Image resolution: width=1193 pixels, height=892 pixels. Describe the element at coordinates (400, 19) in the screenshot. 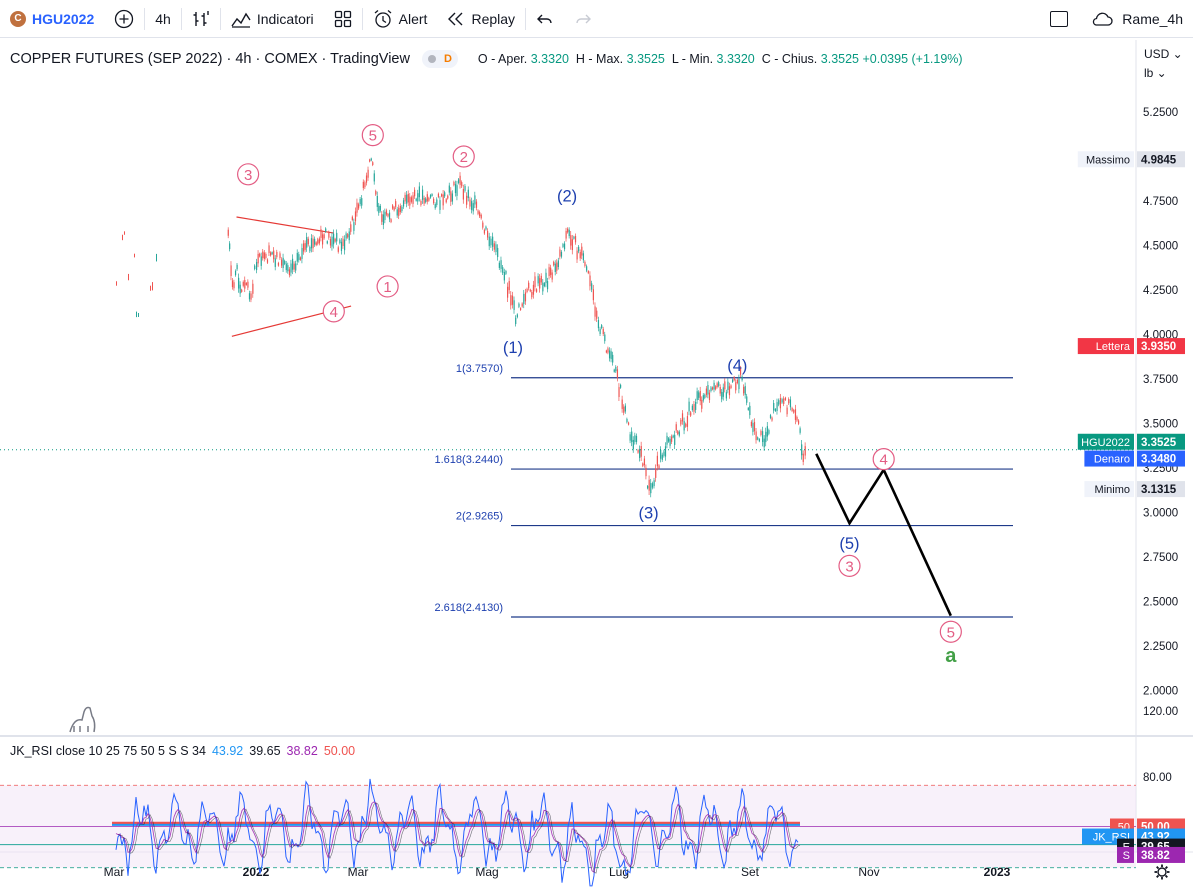

I see `alert-button: Alert` at that location.